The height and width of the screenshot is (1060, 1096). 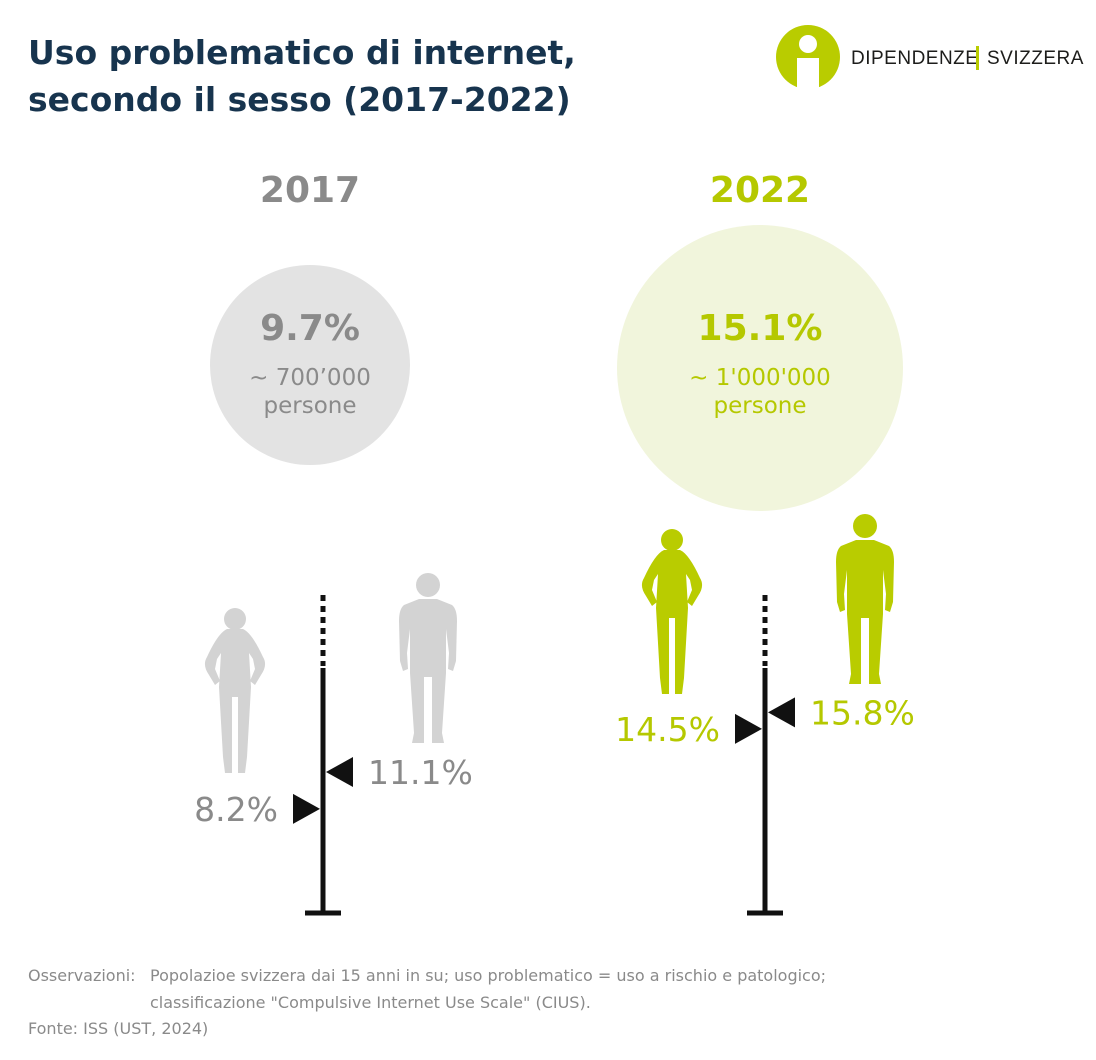 What do you see at coordinates (310, 190) in the screenshot?
I see `year: 2017` at bounding box center [310, 190].